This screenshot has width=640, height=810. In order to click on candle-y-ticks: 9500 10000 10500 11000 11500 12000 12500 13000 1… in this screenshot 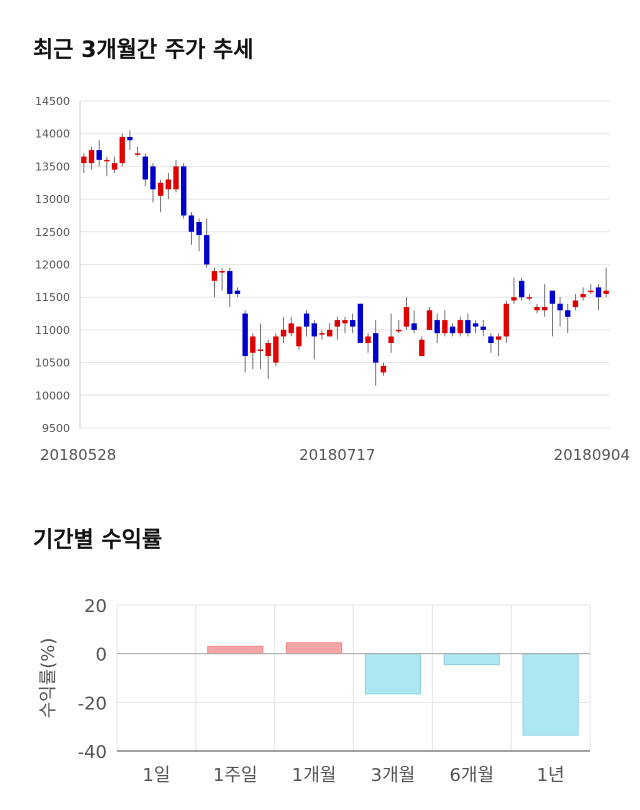, I will do `click(52, 265)`.